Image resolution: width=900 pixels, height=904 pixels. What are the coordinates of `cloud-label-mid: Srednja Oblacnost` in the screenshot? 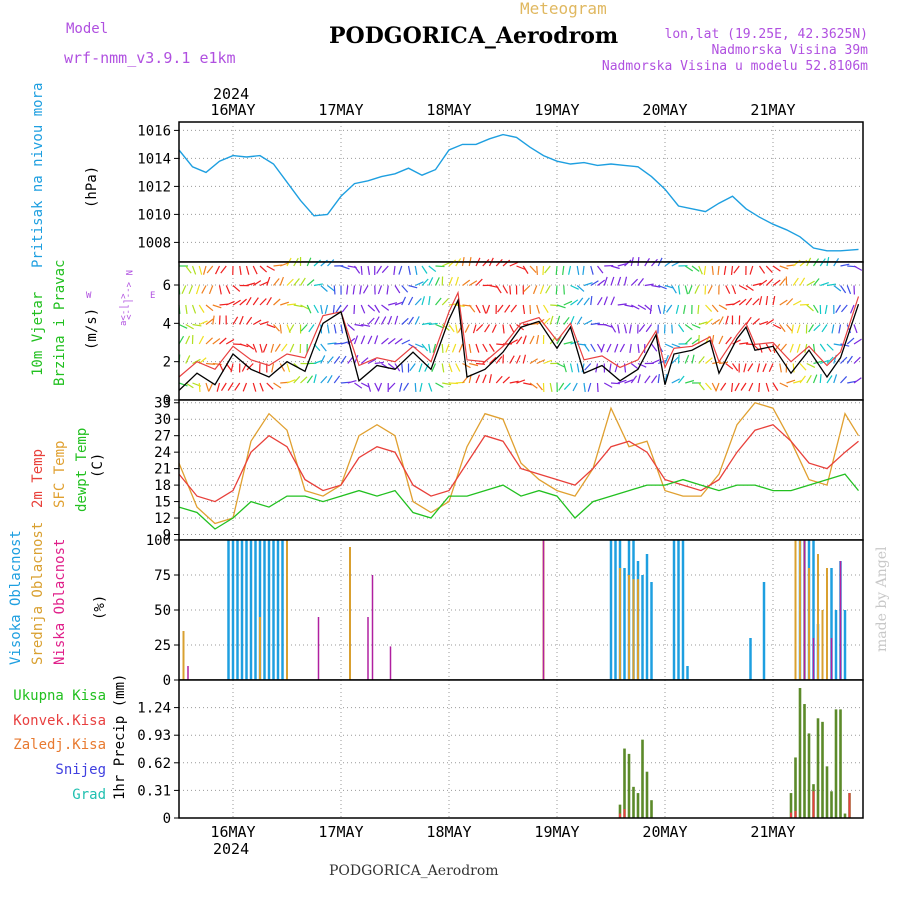 It's located at (38, 593).